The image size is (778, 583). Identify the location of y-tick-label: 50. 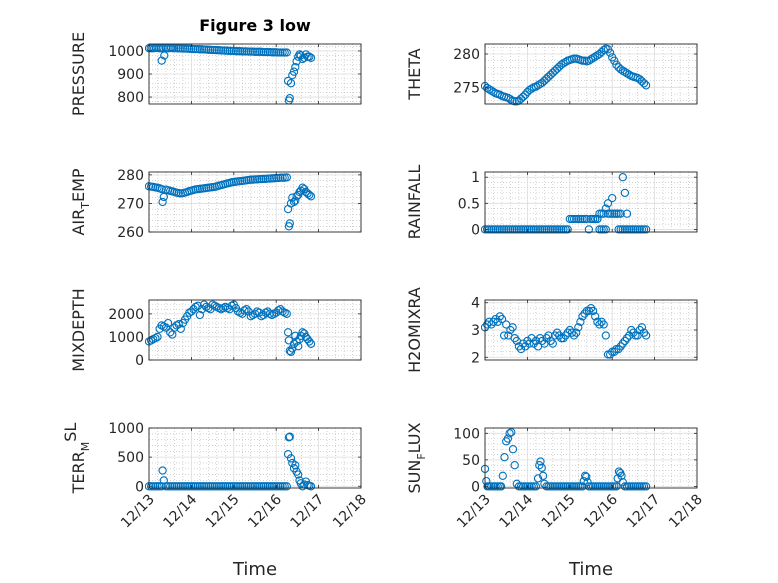
(471, 461).